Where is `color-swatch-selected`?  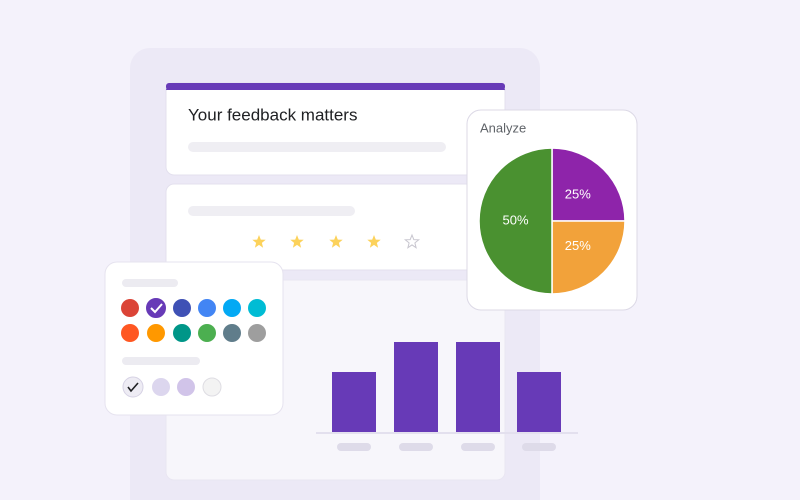
color-swatch-selected is located at coordinates (156, 308).